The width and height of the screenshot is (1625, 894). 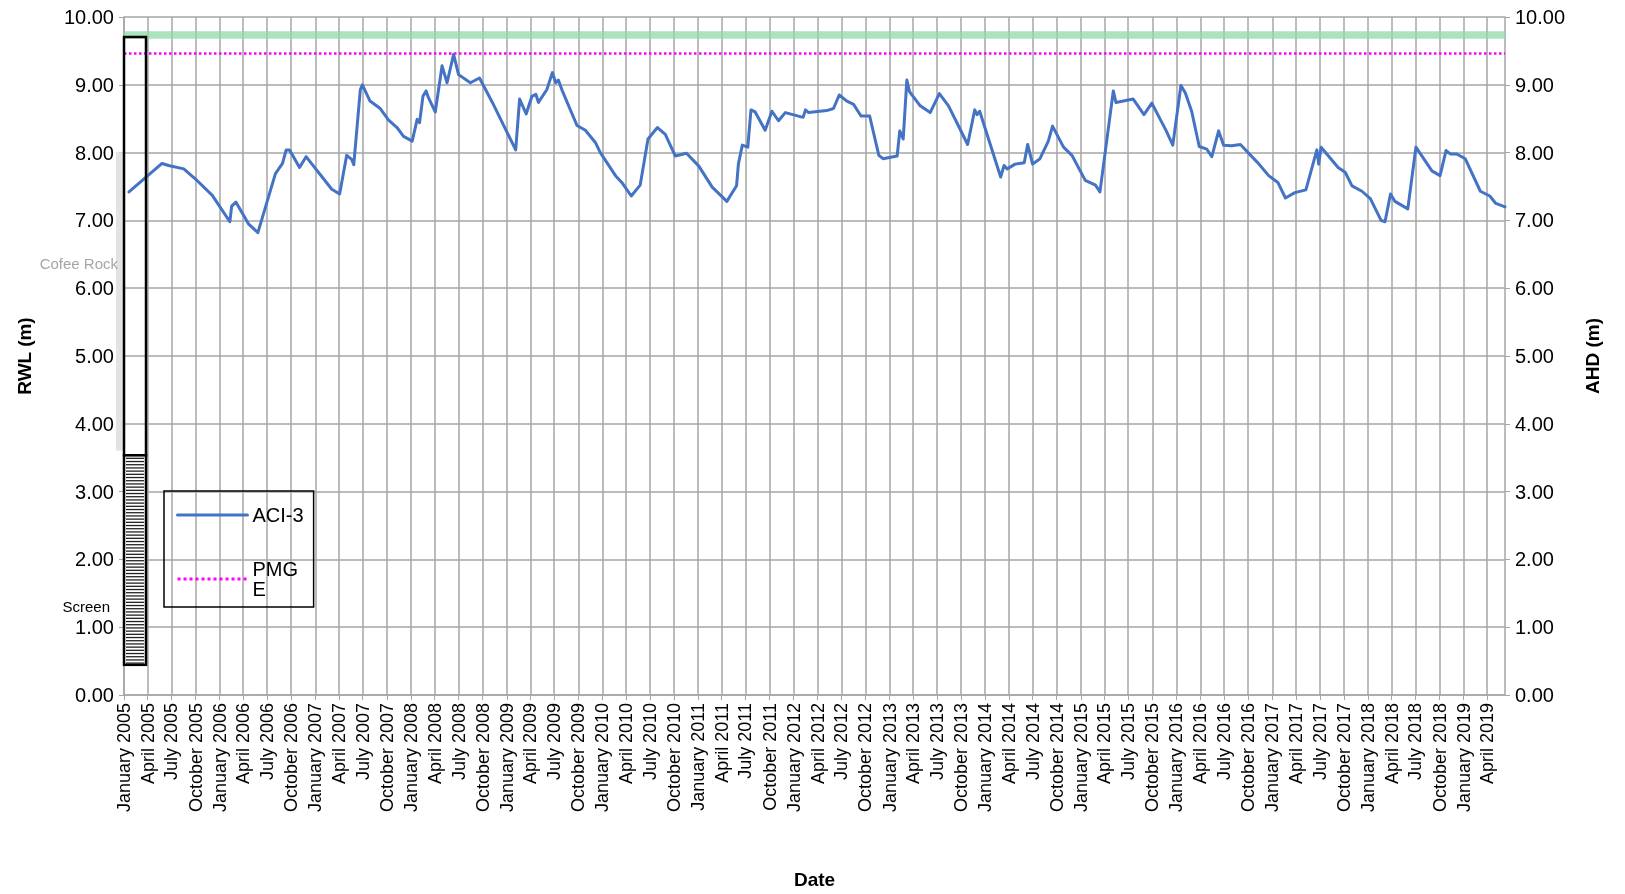 What do you see at coordinates (721, 743) in the screenshot?
I see `x-tick-label: April 2011` at bounding box center [721, 743].